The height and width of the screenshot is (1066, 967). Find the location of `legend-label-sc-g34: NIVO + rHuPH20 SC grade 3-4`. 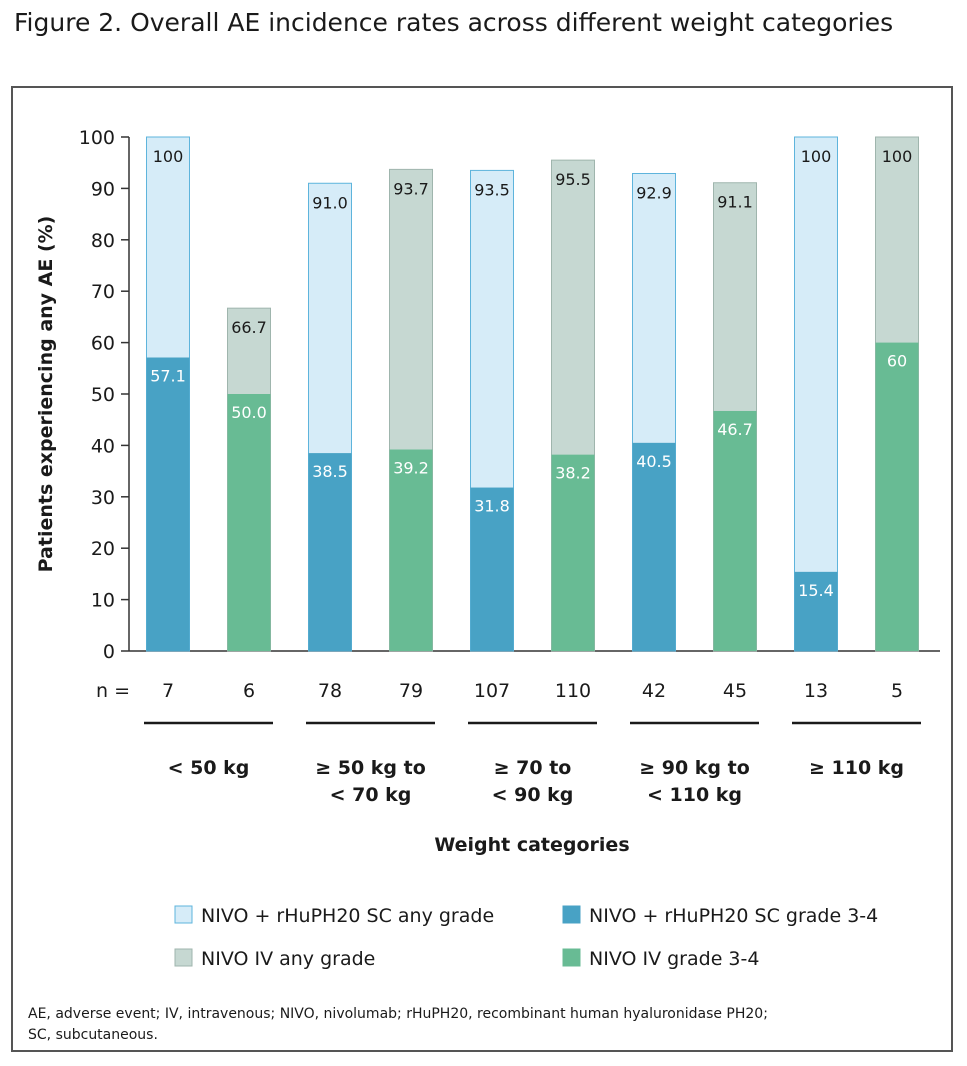

legend-label-sc-g34: NIVO + rHuPH20 SC grade 3-4 is located at coordinates (733, 916).